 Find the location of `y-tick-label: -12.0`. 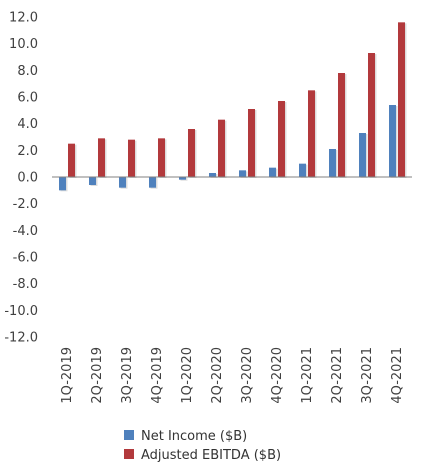

y-tick-label: -12.0 is located at coordinates (21, 338).